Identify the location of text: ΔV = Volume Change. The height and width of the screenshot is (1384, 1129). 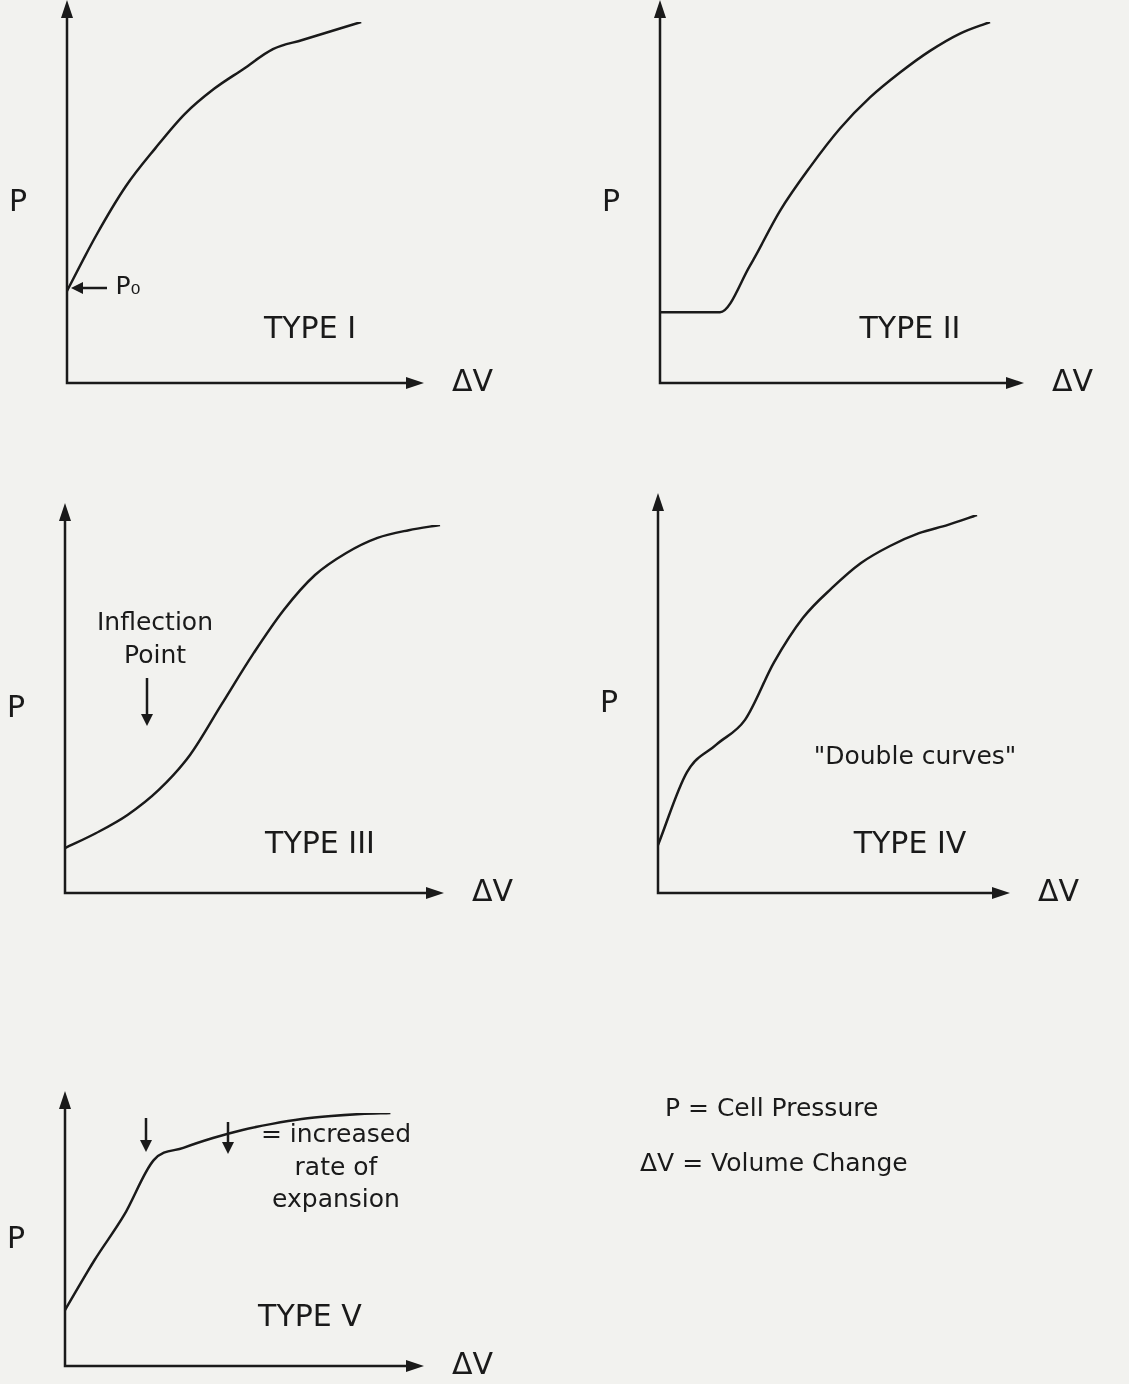
(774, 1163).